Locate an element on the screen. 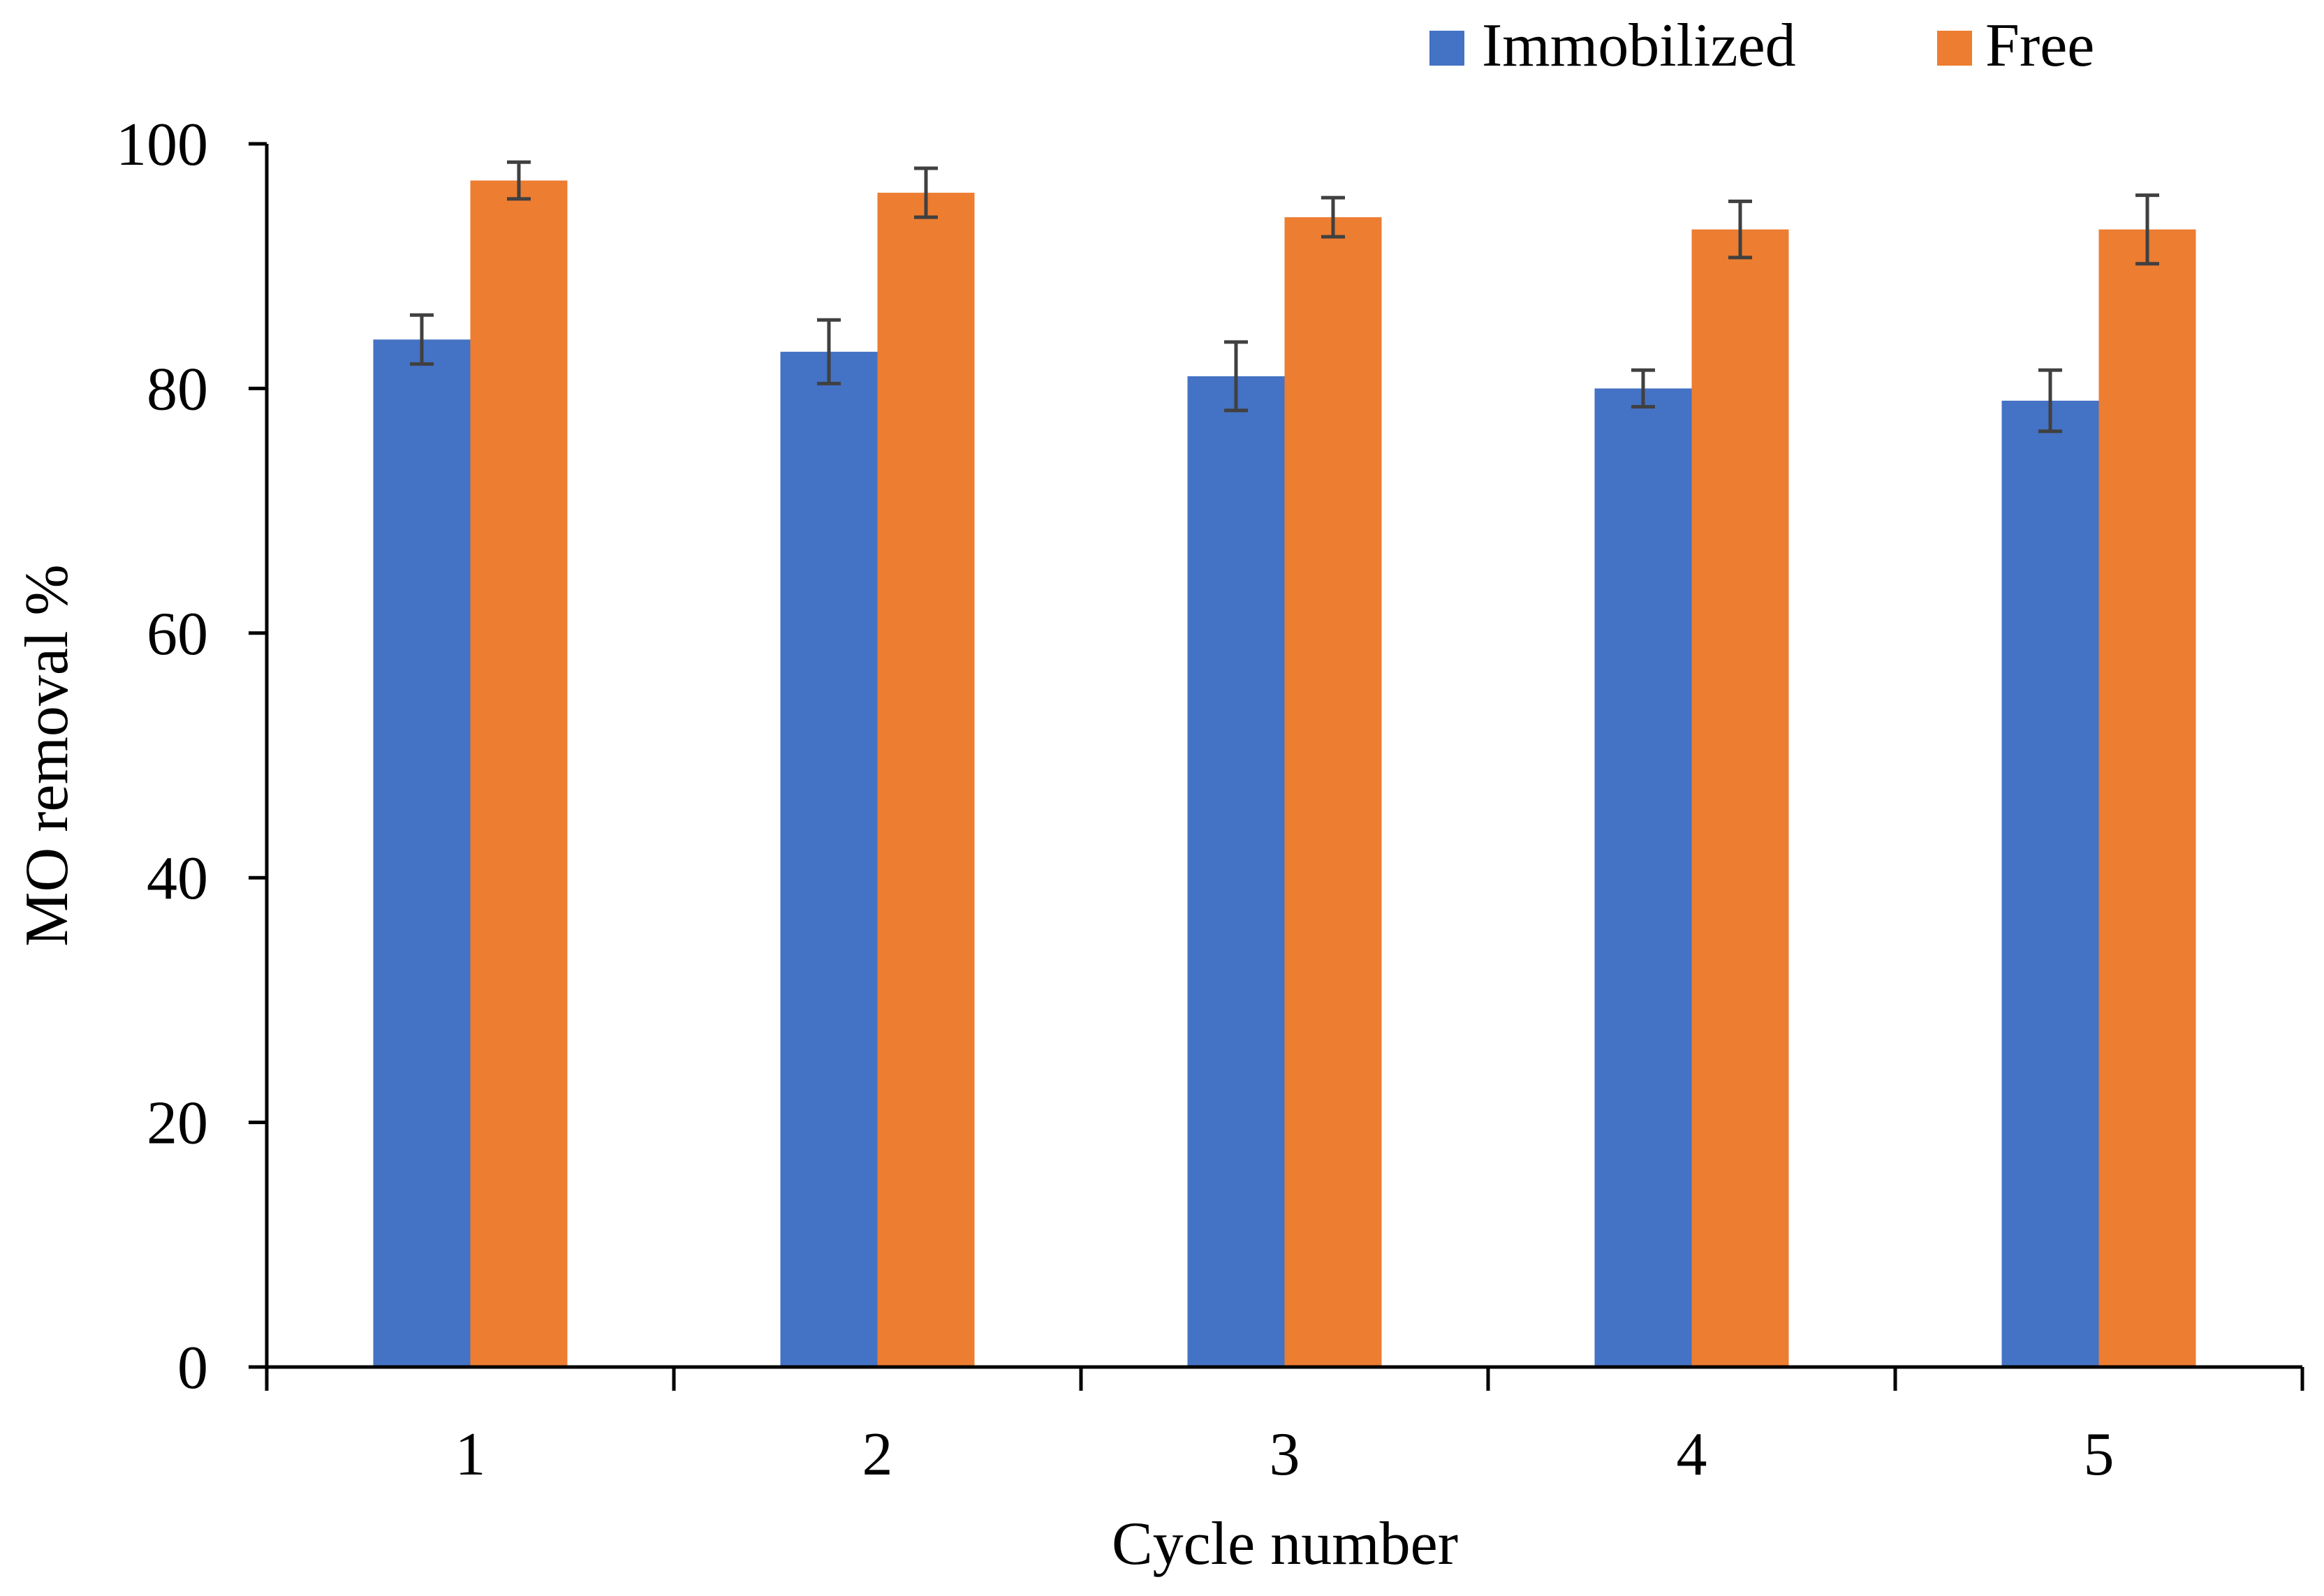 This screenshot has width=2324, height=1596. y-tick-label: 0 is located at coordinates (193, 1368).